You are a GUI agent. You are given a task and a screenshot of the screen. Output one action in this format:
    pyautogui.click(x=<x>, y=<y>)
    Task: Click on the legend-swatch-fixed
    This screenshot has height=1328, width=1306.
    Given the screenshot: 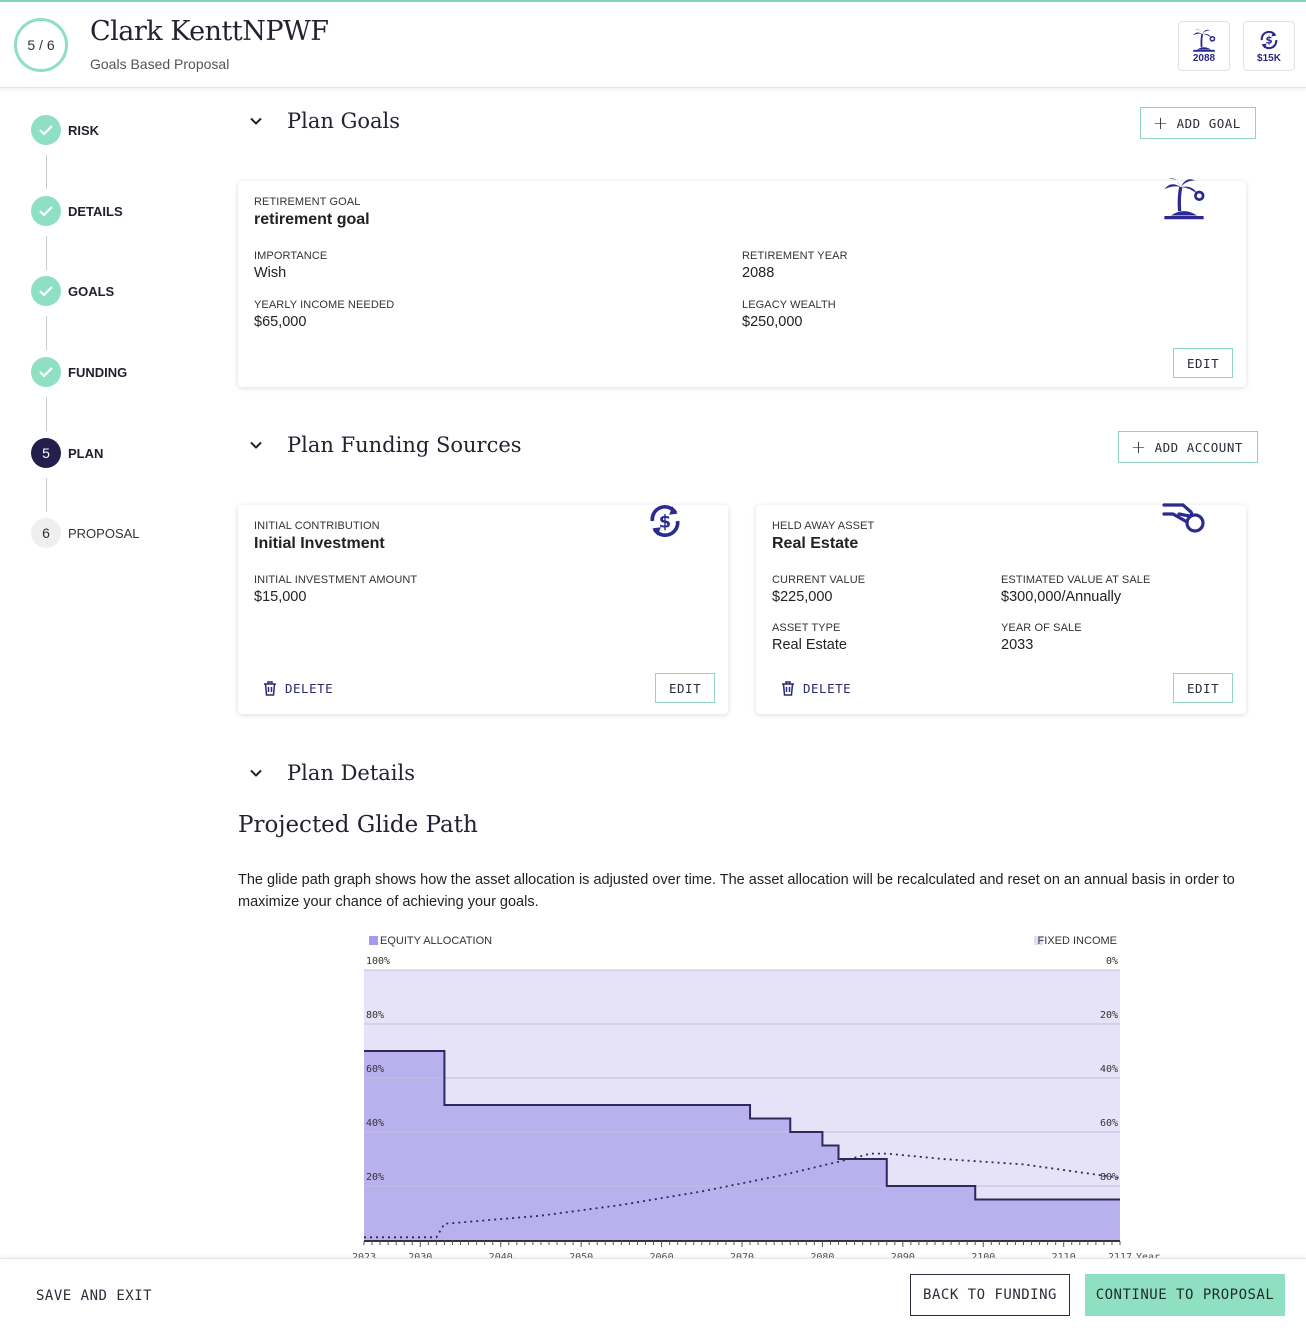 What is the action you would take?
    pyautogui.click(x=1038, y=940)
    